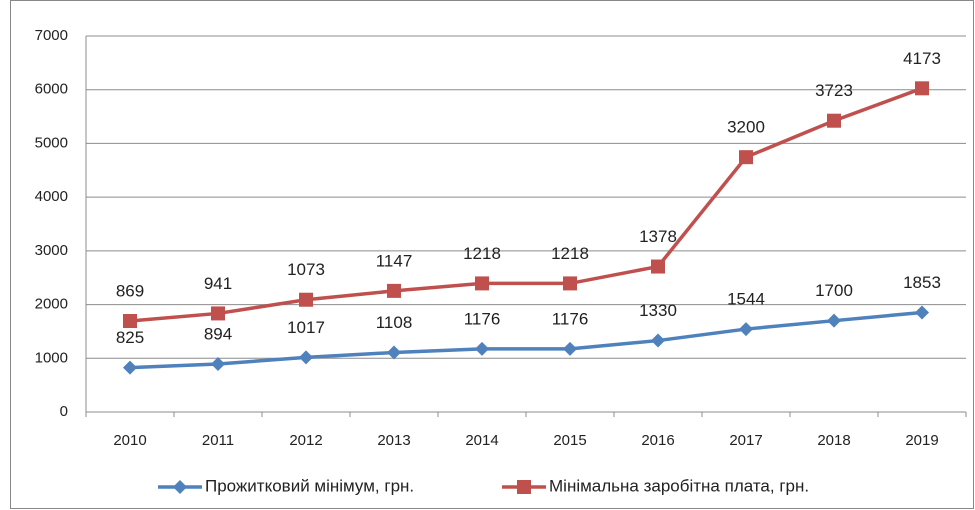  What do you see at coordinates (526, 340) in the screenshot?
I see `series-line` at bounding box center [526, 340].